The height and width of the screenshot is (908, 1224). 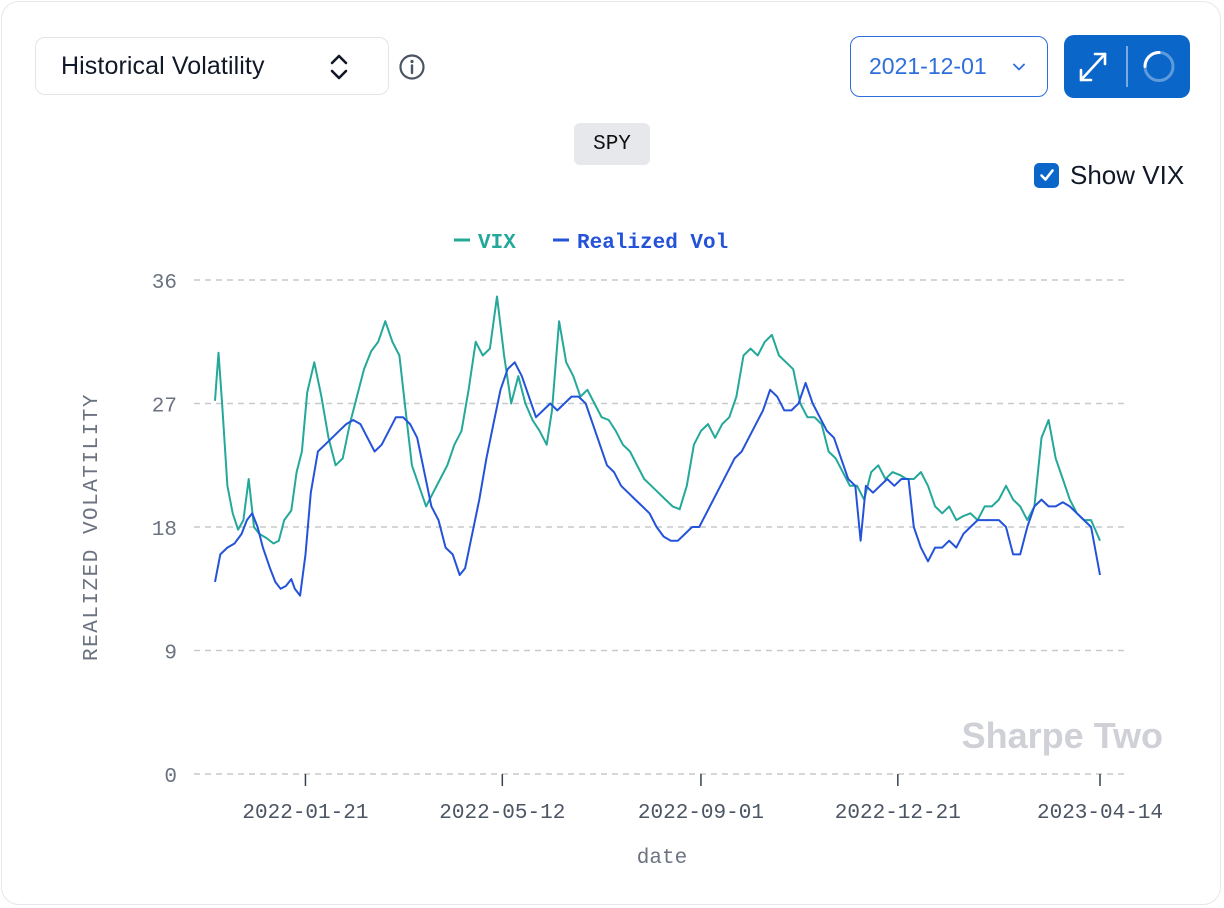 I want to click on refresh-button, so click(x=1159, y=66).